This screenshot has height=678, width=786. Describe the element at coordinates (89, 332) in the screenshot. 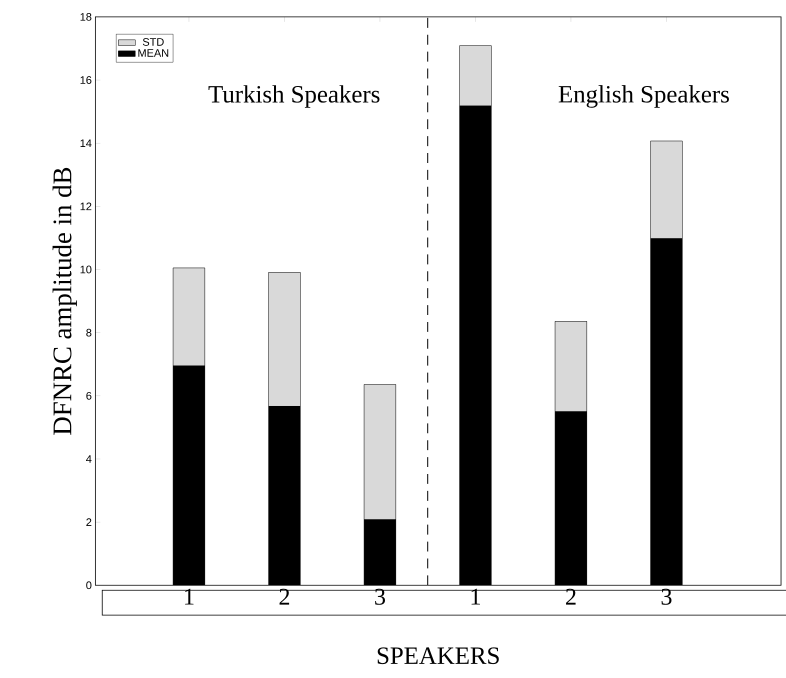

I see `y-tick-label: 8` at that location.